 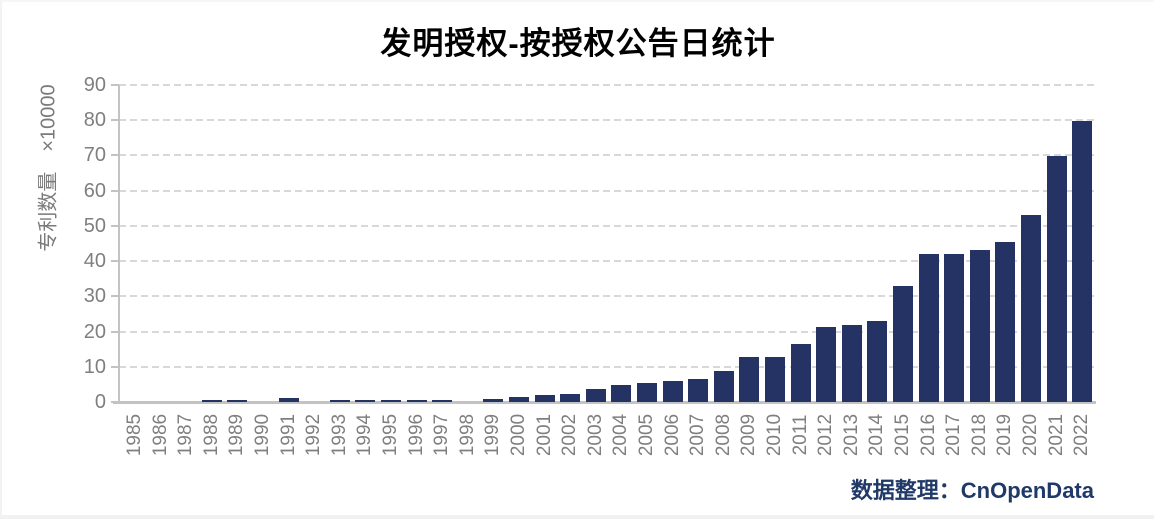 I want to click on x-tick-label: 2005, so click(x=646, y=435).